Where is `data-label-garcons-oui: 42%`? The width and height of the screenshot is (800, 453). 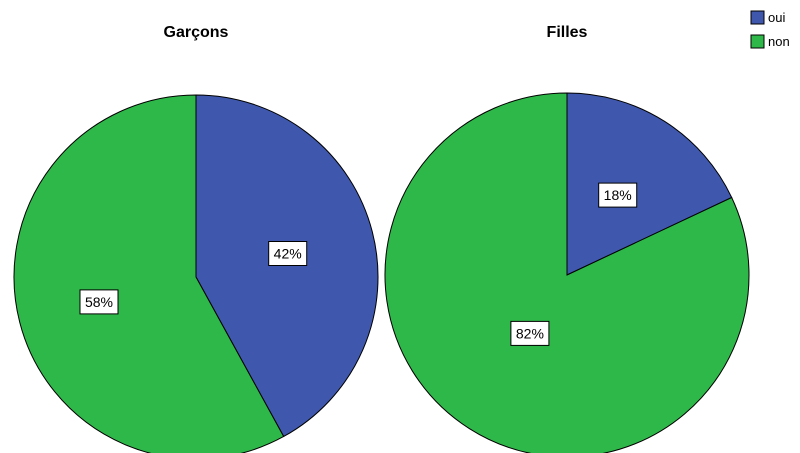
data-label-garcons-oui: 42% is located at coordinates (288, 253).